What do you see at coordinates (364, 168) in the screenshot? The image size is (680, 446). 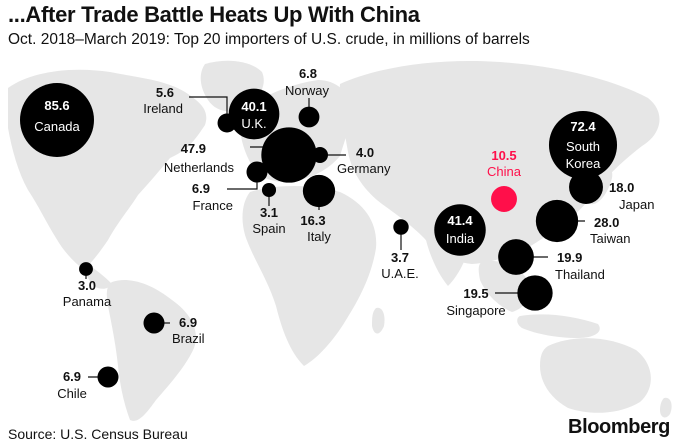 I see `country-label-germany: Germany` at bounding box center [364, 168].